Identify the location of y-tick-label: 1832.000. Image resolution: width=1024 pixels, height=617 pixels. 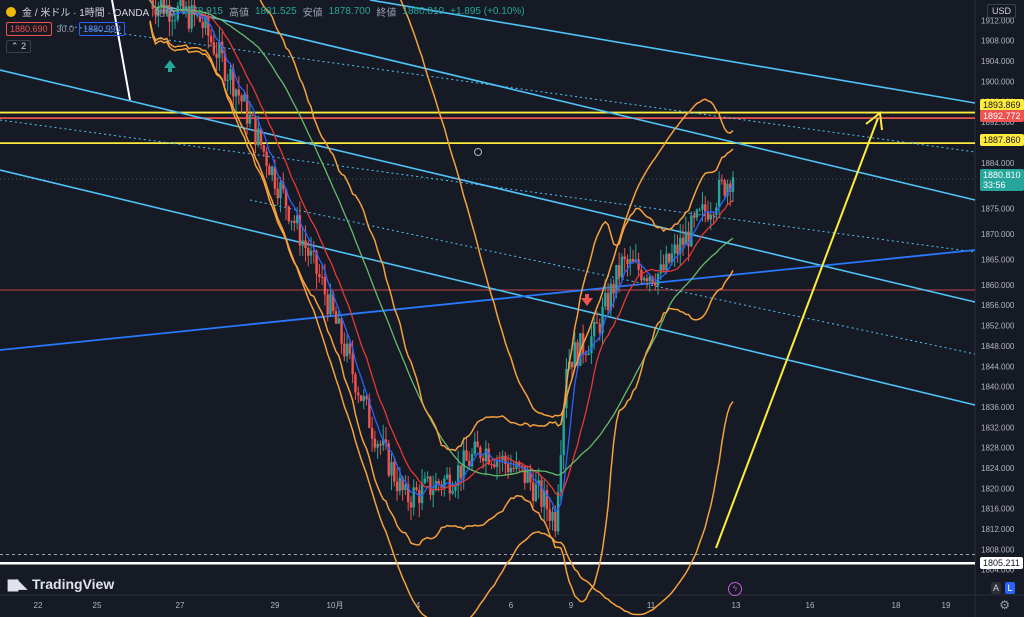
(998, 427).